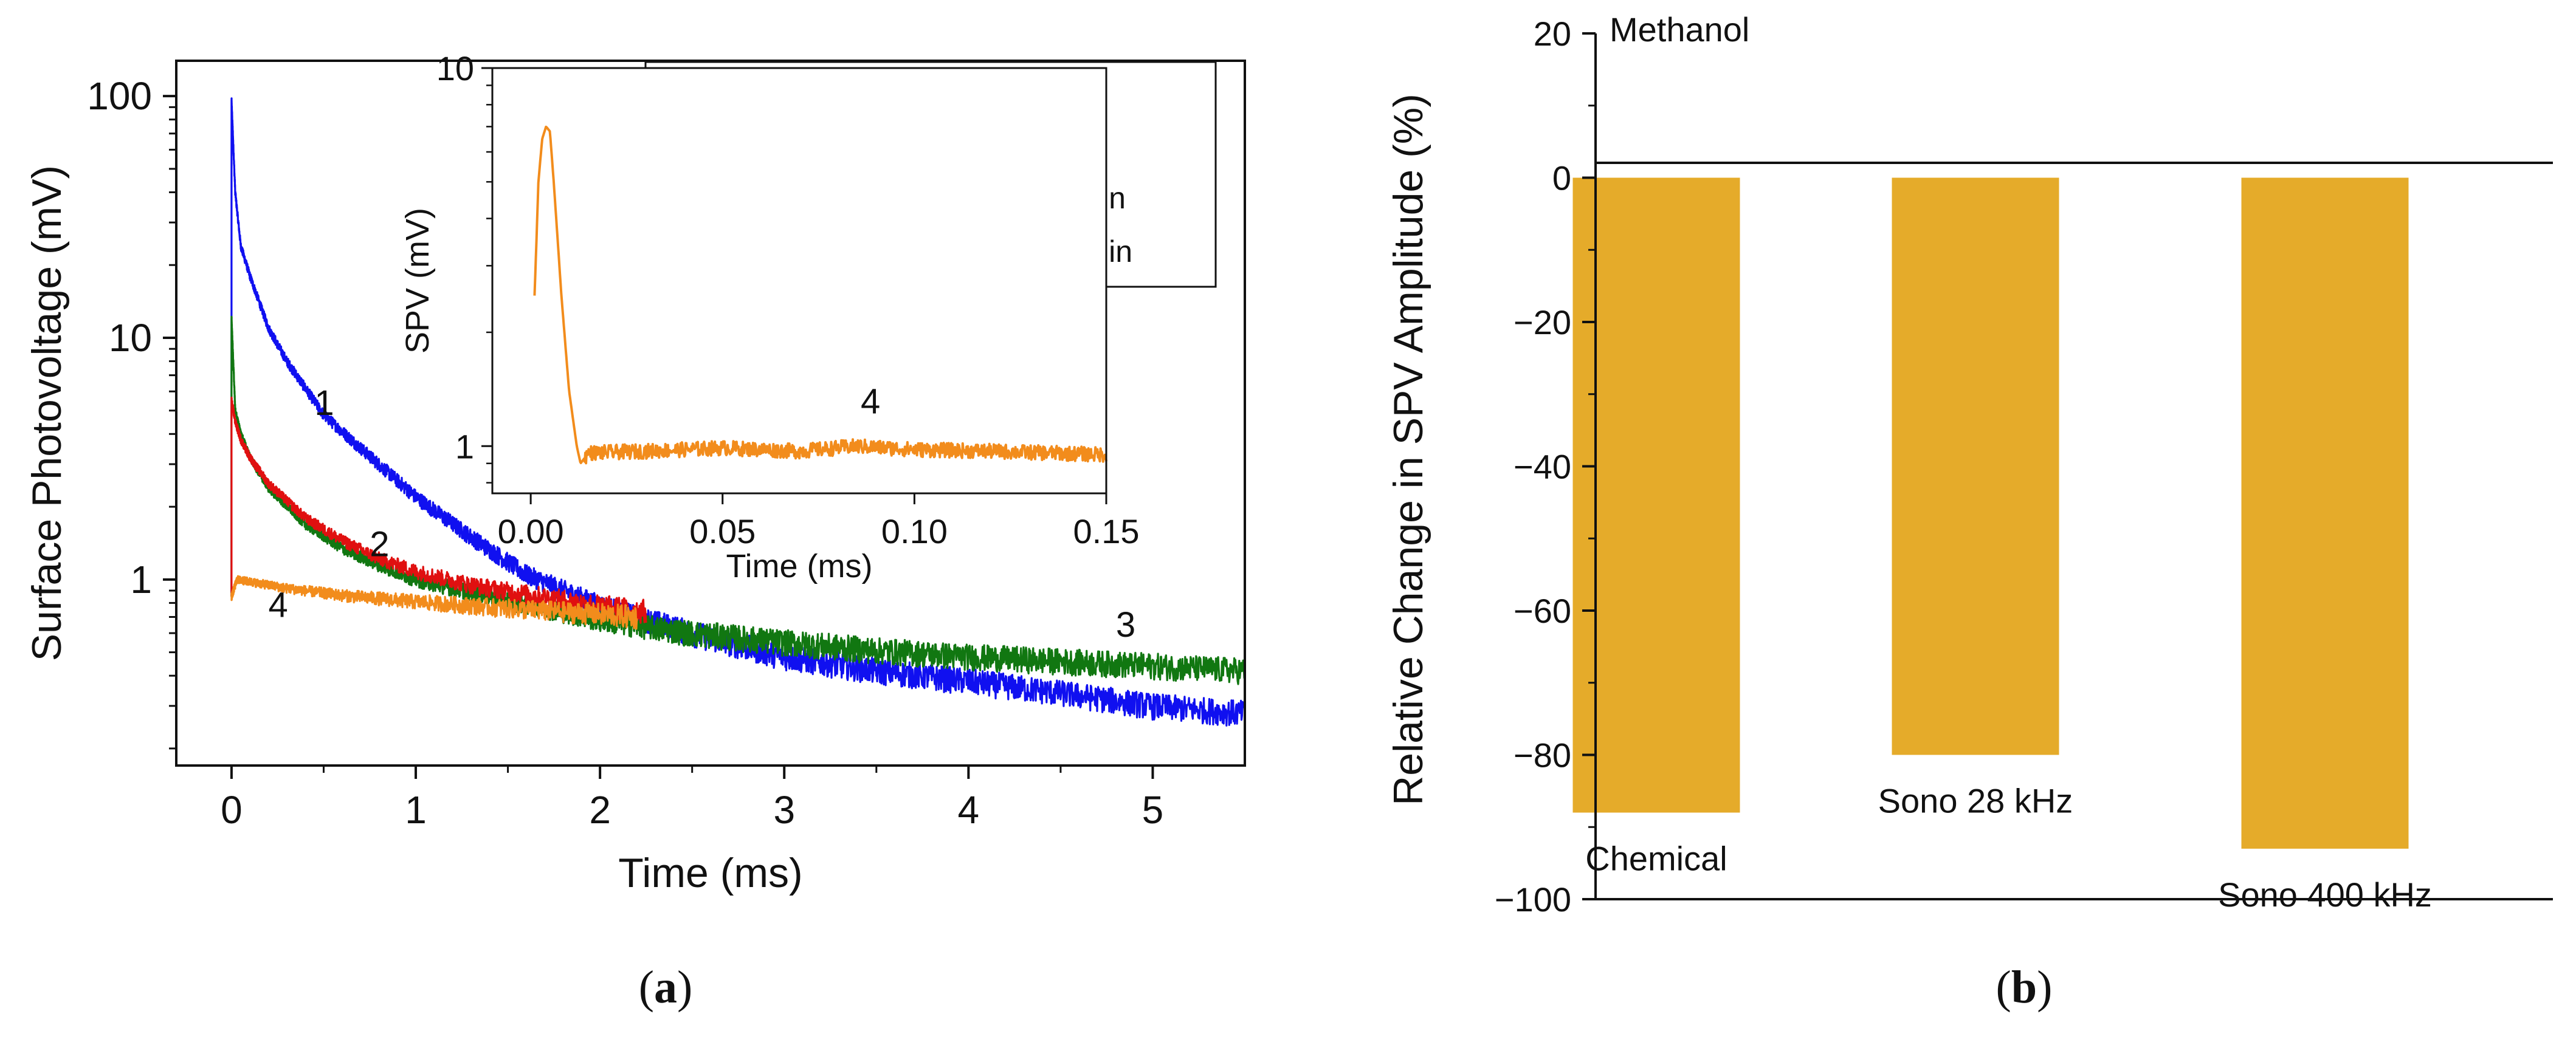  What do you see at coordinates (130, 338) in the screenshot?
I see `y-tick-label: 10` at bounding box center [130, 338].